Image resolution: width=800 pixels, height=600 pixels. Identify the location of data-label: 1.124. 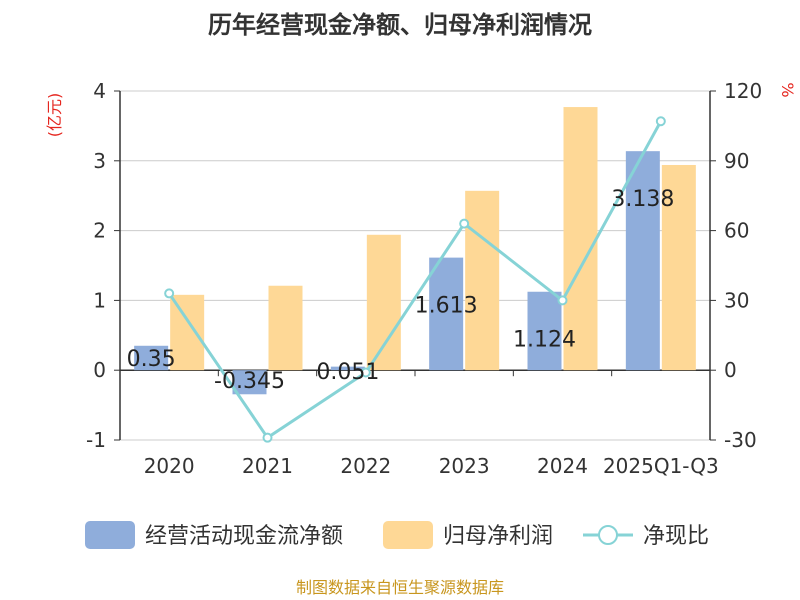
(544, 340).